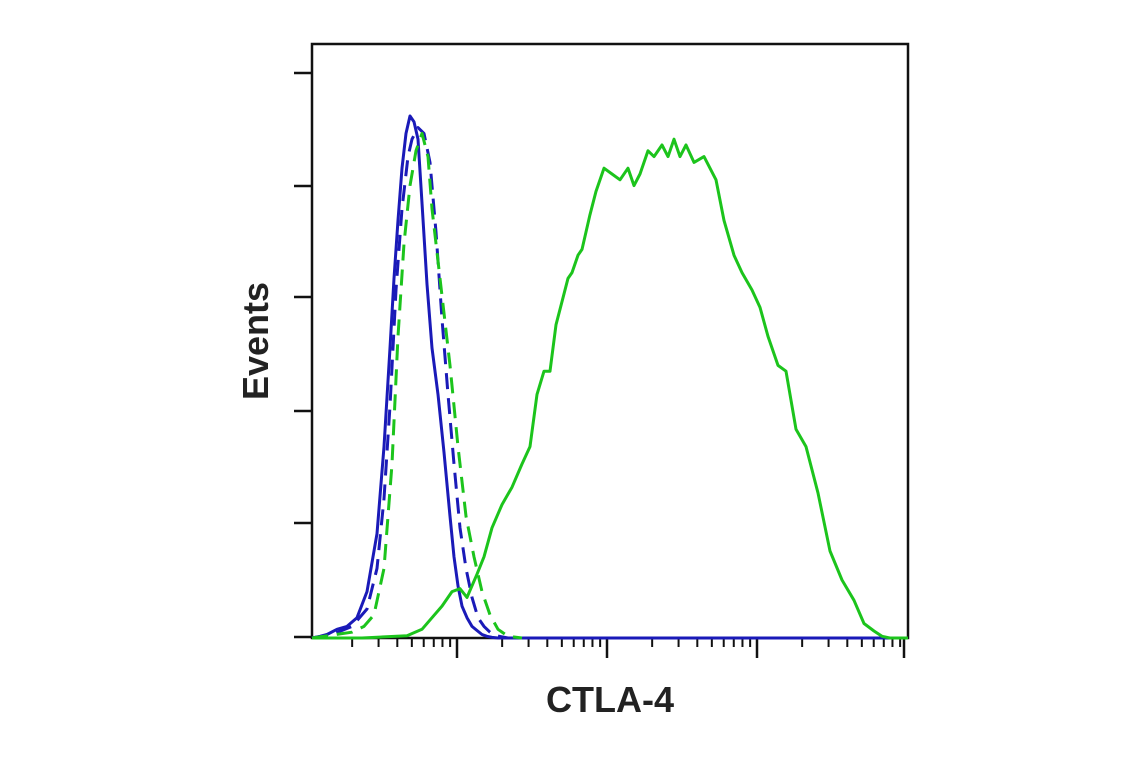  I want to click on x-axis-ticks, so click(628, 648).